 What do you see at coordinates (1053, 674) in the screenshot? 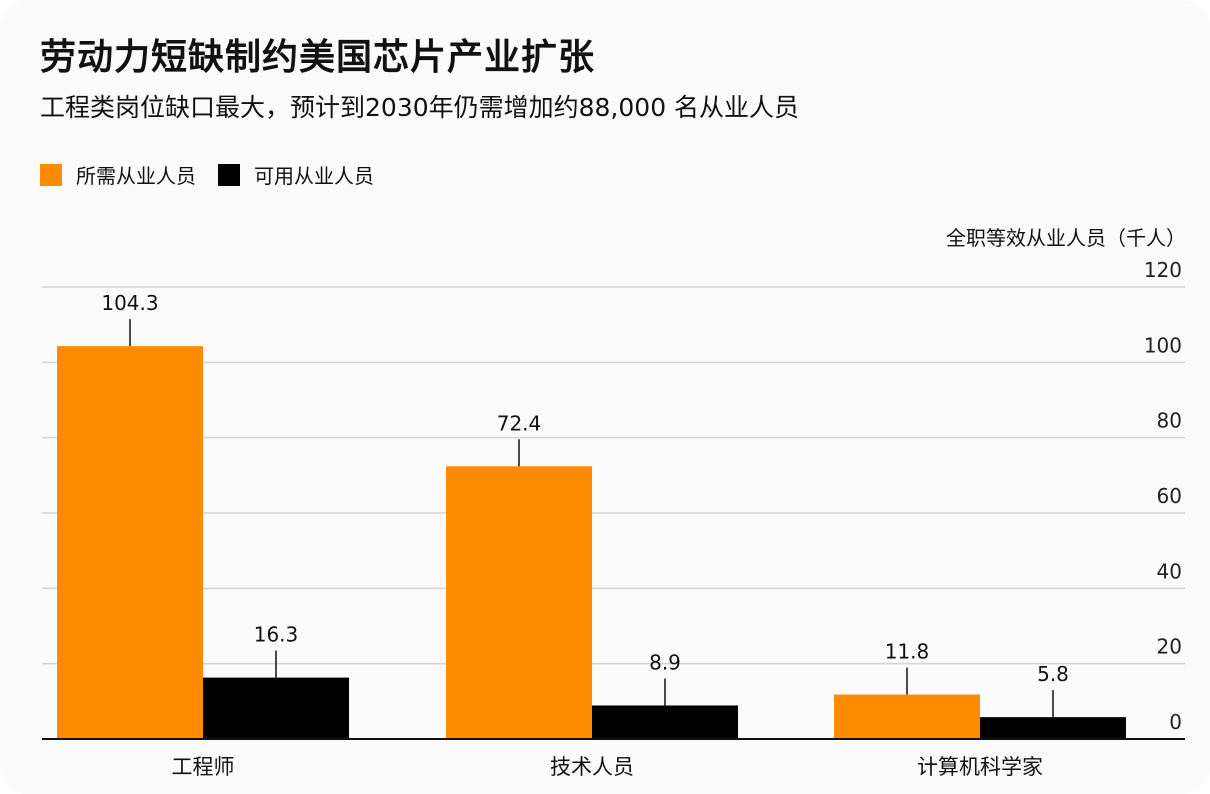
I see `data-label-available-2: 5.8` at bounding box center [1053, 674].